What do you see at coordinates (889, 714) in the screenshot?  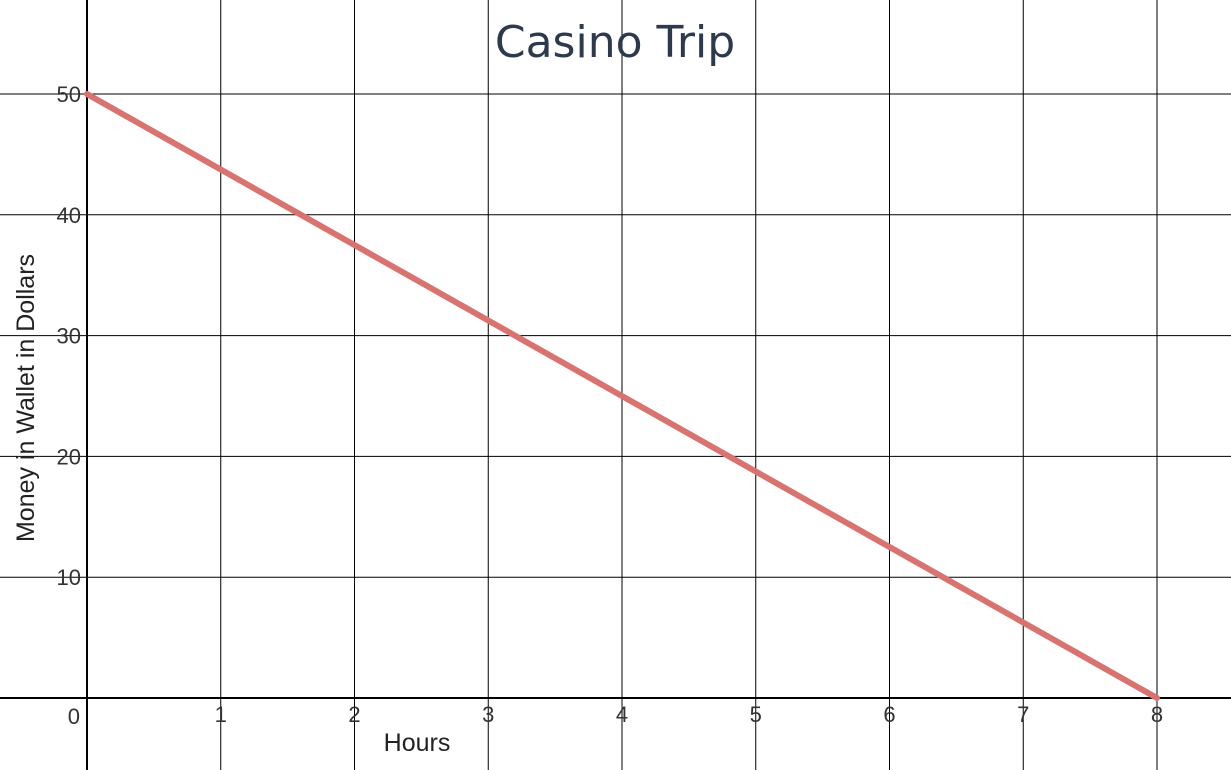 I see `x-tick-label: 6` at bounding box center [889, 714].